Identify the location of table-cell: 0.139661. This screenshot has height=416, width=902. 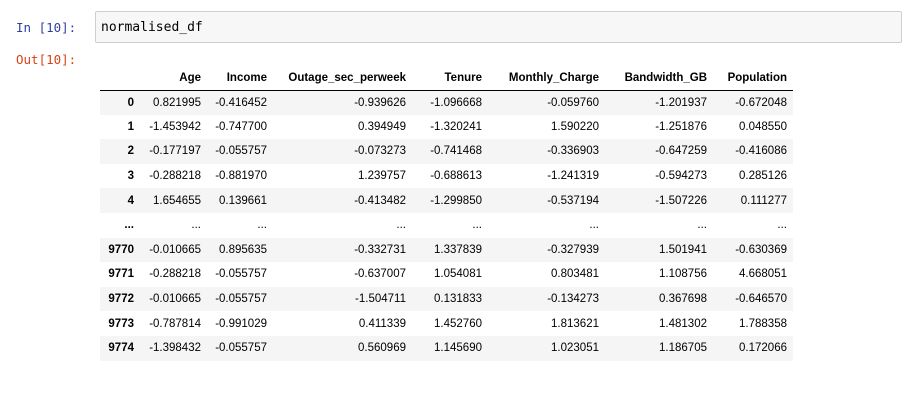
(243, 200).